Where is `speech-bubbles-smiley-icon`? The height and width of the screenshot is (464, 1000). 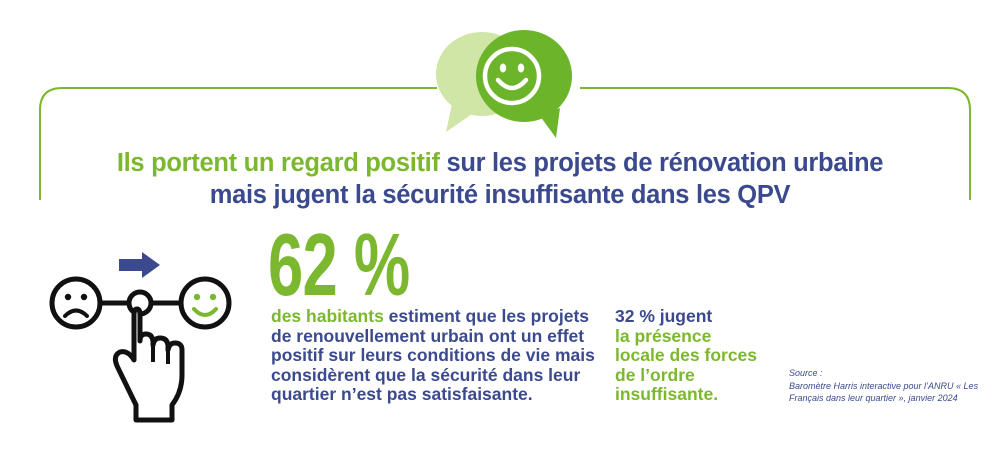
speech-bubbles-smiley-icon is located at coordinates (504, 84).